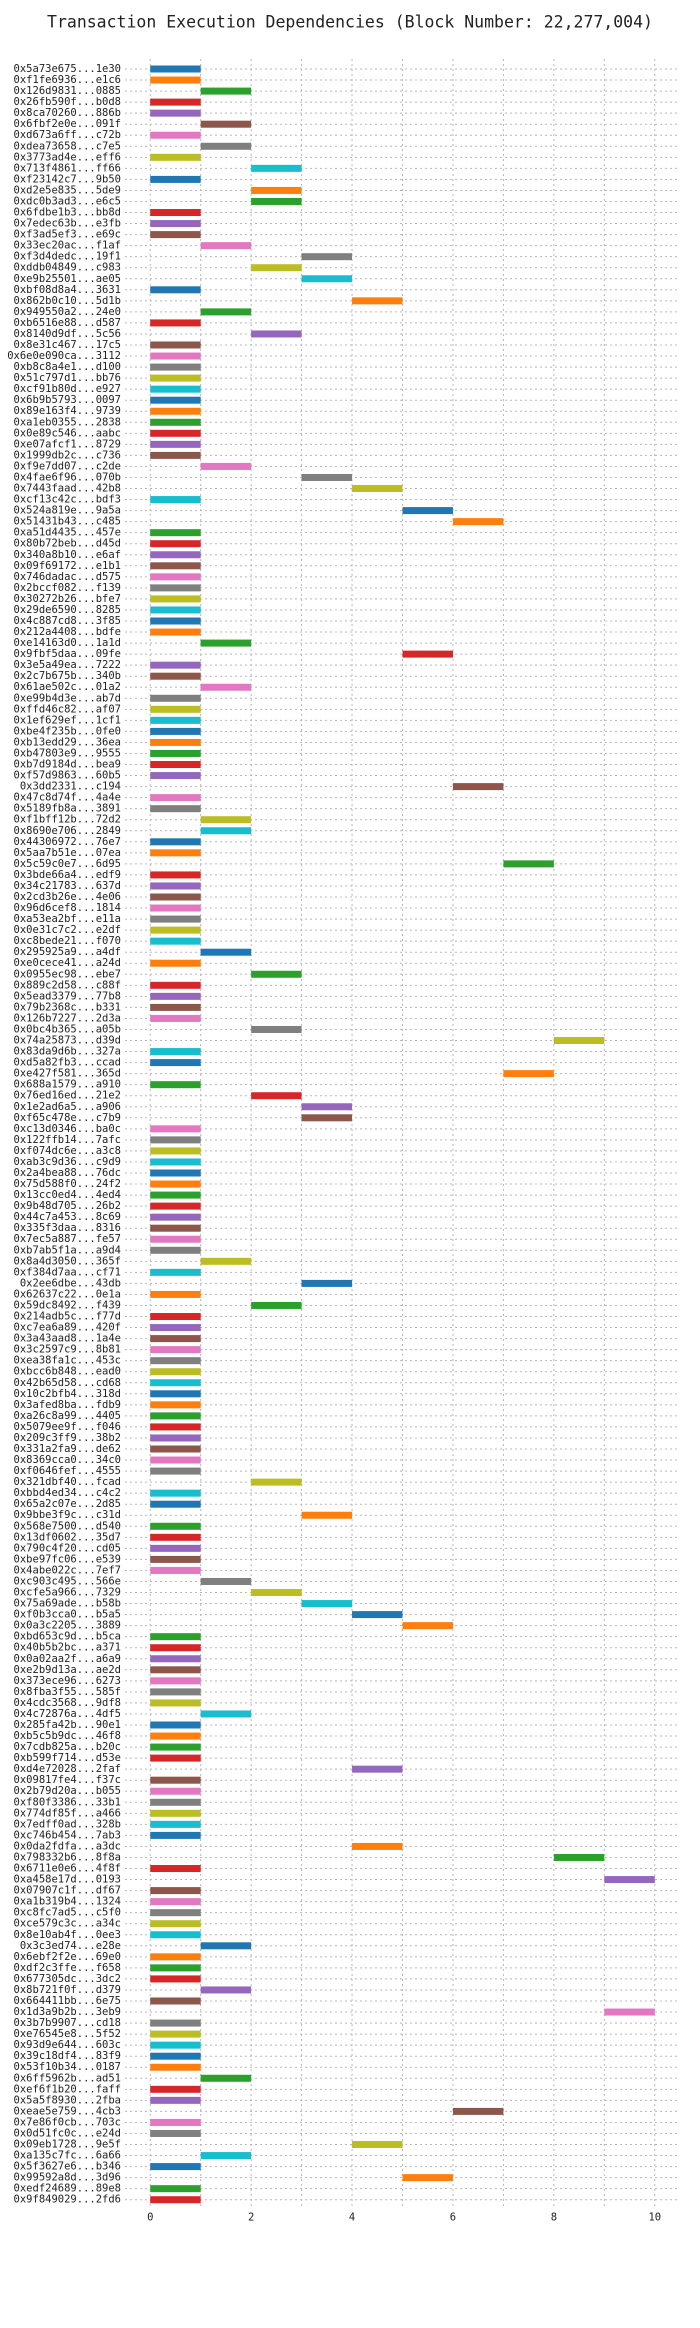 The height and width of the screenshot is (2328, 700). What do you see at coordinates (67, 1427) in the screenshot?
I see `y-tick-label: 0x5079ee9f...f046` at bounding box center [67, 1427].